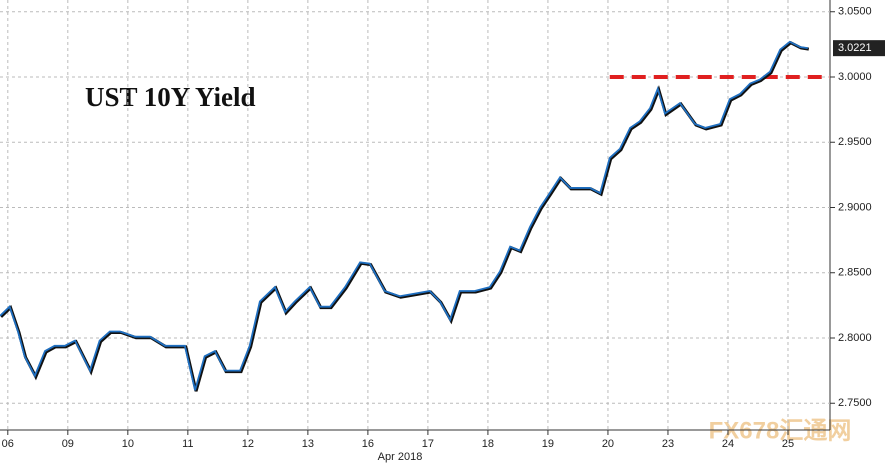 Image resolution: width=890 pixels, height=470 pixels. What do you see at coordinates (855, 142) in the screenshot?
I see `y-tick-label: 2.9500` at bounding box center [855, 142].